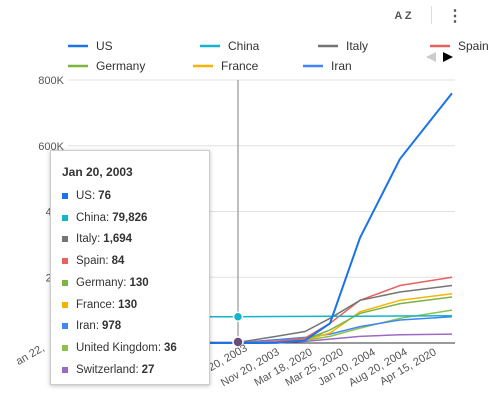  Describe the element at coordinates (97, 172) in the screenshot. I see `tooltip-title: Jan 20, 2003` at that location.